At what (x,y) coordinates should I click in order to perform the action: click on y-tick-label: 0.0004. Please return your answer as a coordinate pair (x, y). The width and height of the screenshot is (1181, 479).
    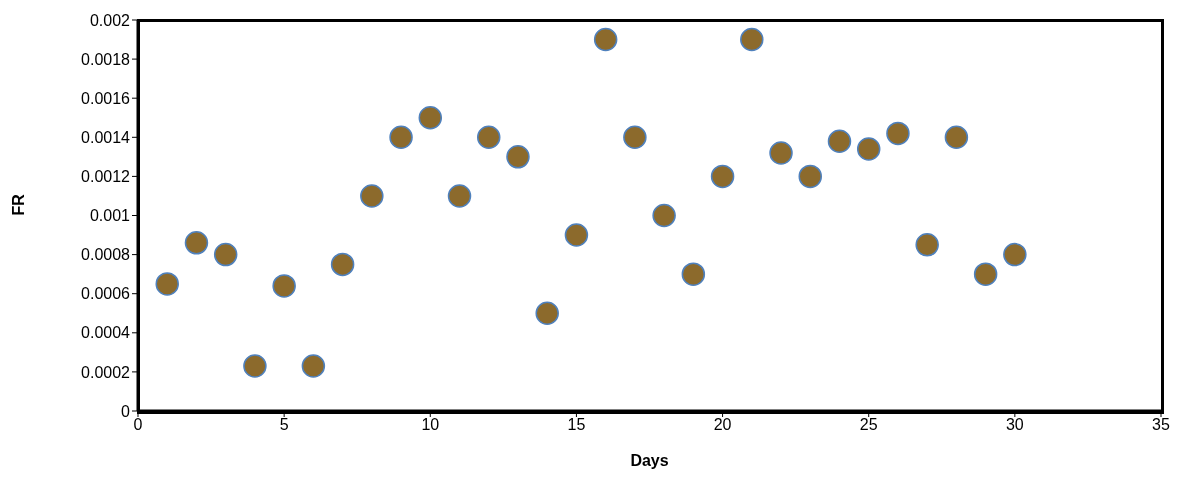
    Looking at the image, I should click on (106, 333).